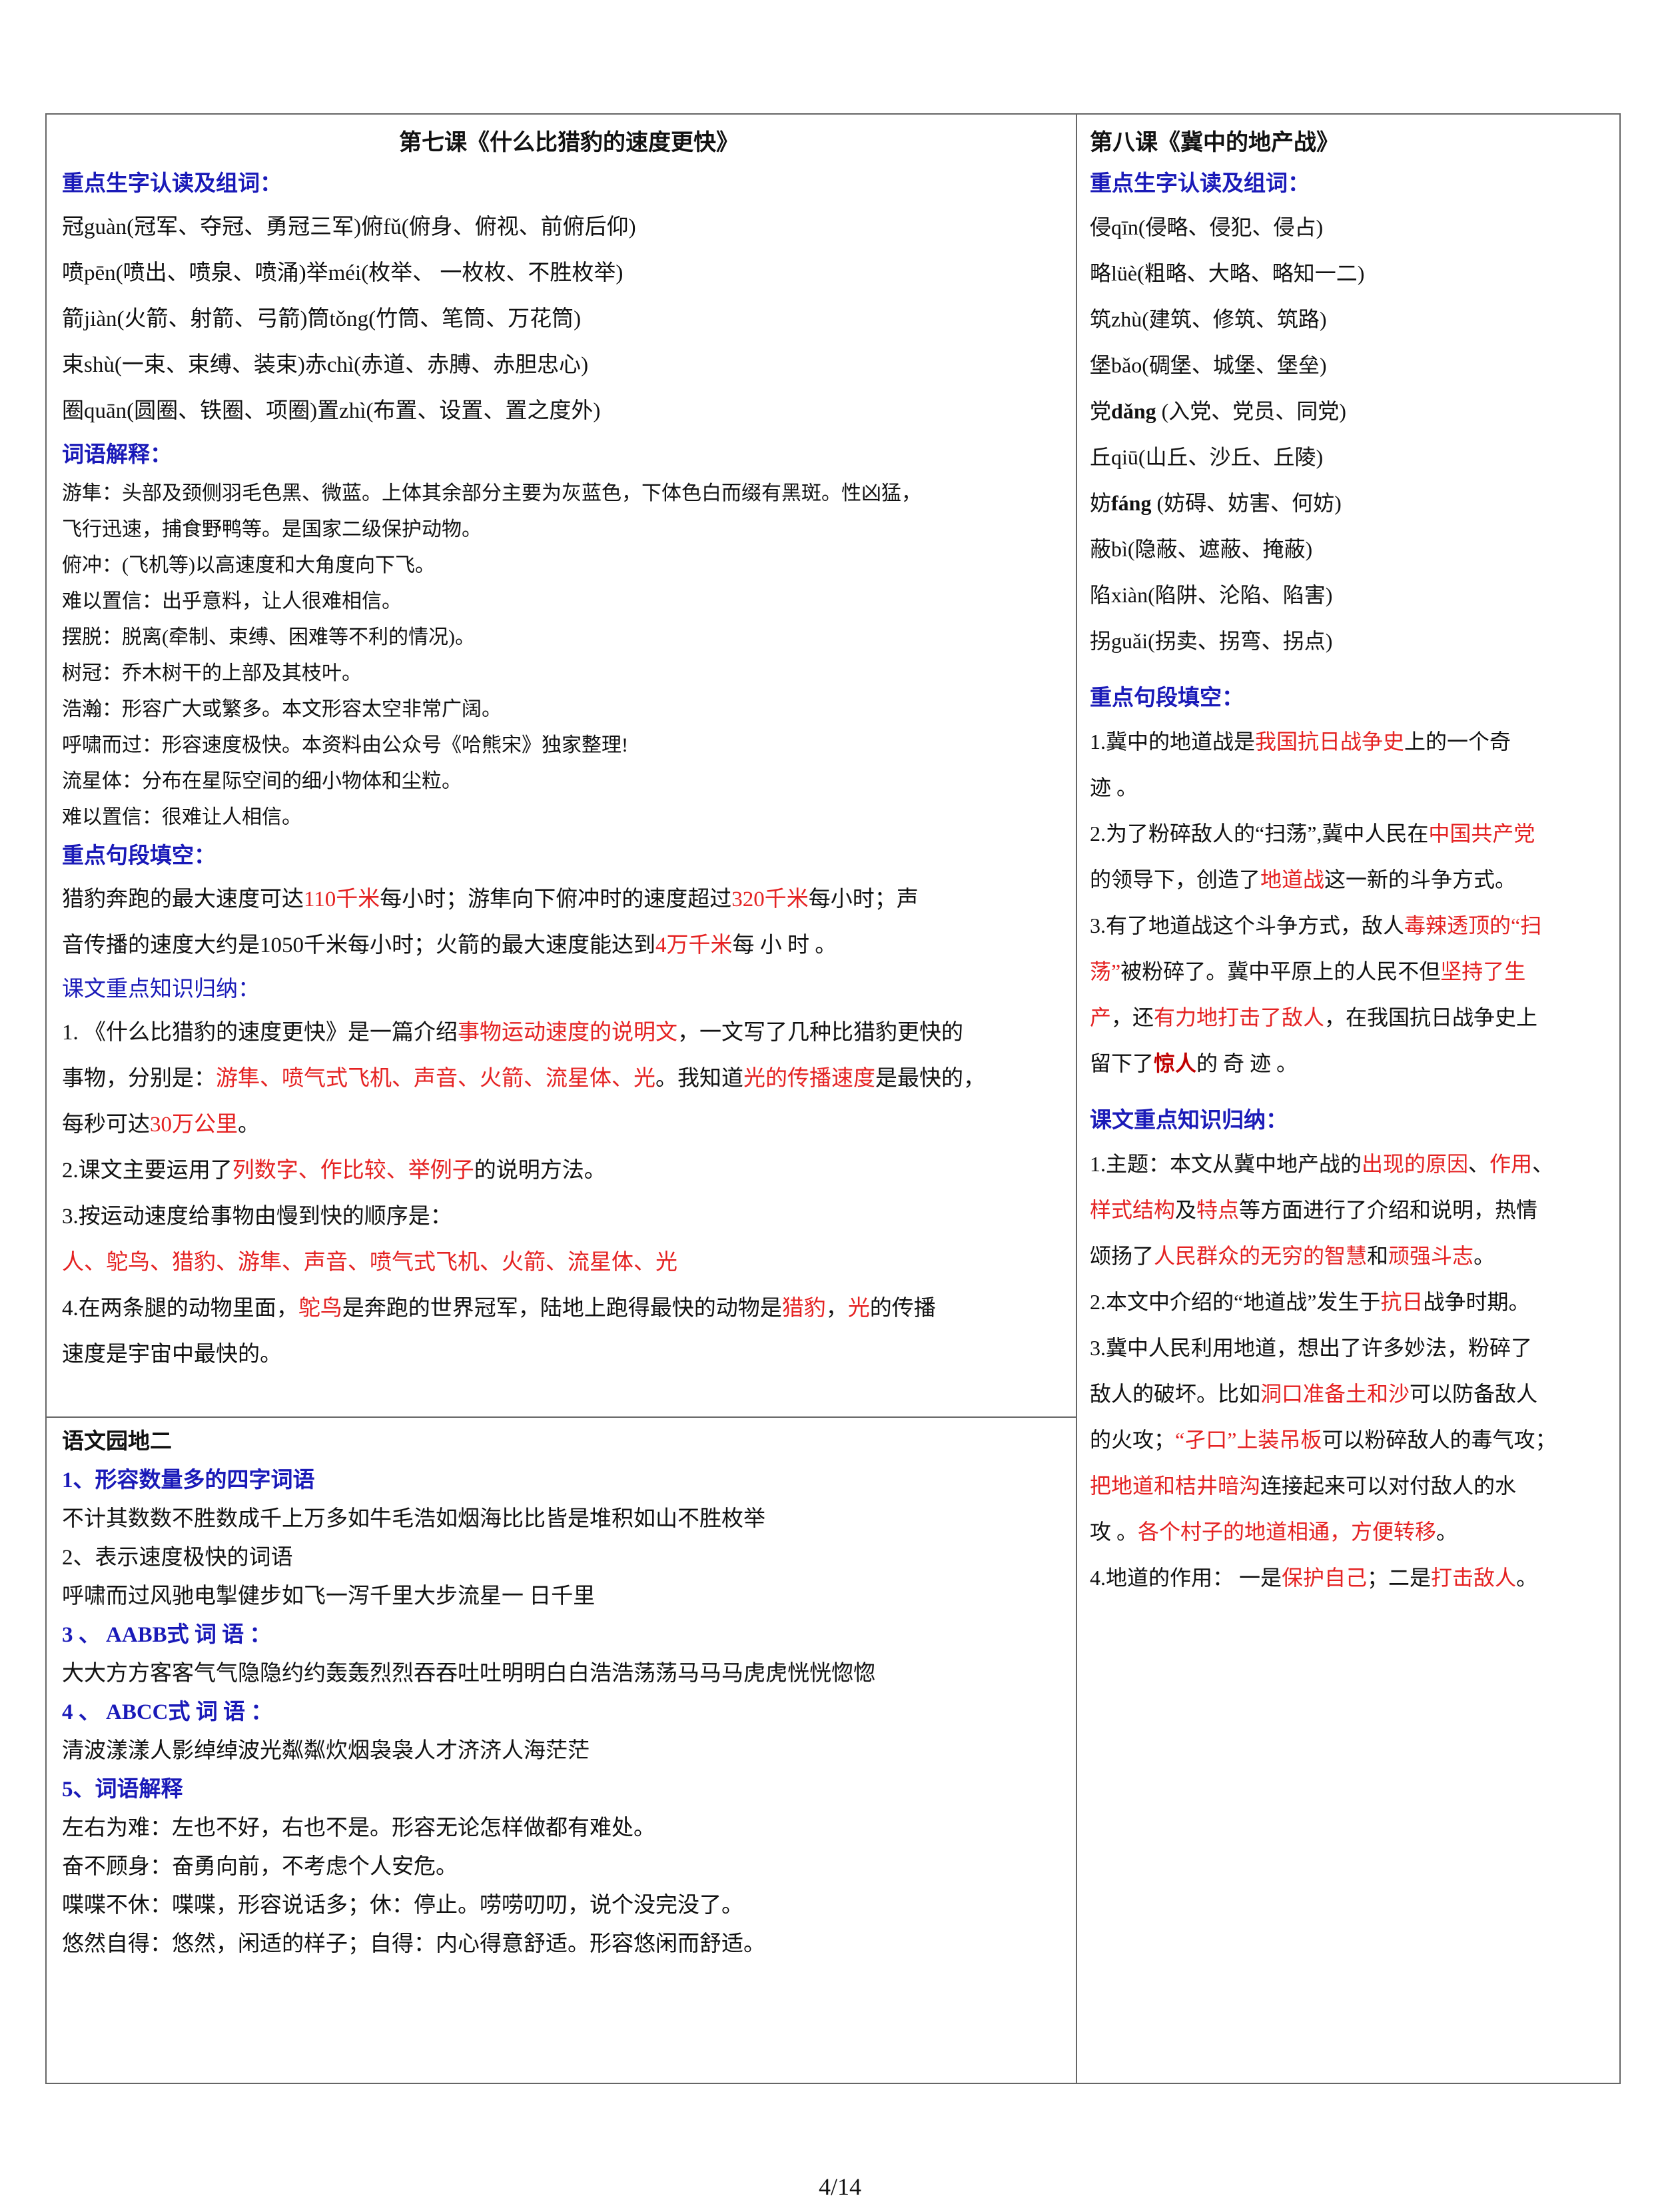 This screenshot has height=2200, width=1680. What do you see at coordinates (1354, 788) in the screenshot?
I see `text-line: 迹 。` at bounding box center [1354, 788].